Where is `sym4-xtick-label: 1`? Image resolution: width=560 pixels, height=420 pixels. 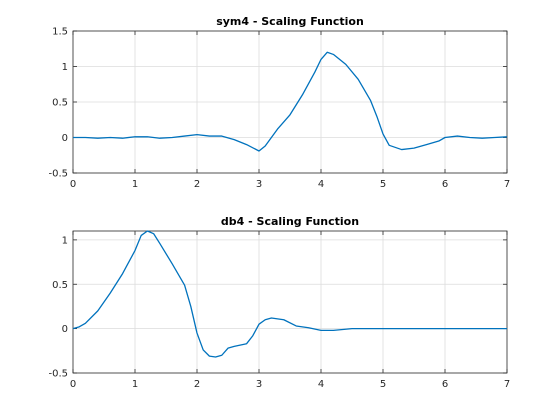 sym4-xtick-label: 1 is located at coordinates (135, 184).